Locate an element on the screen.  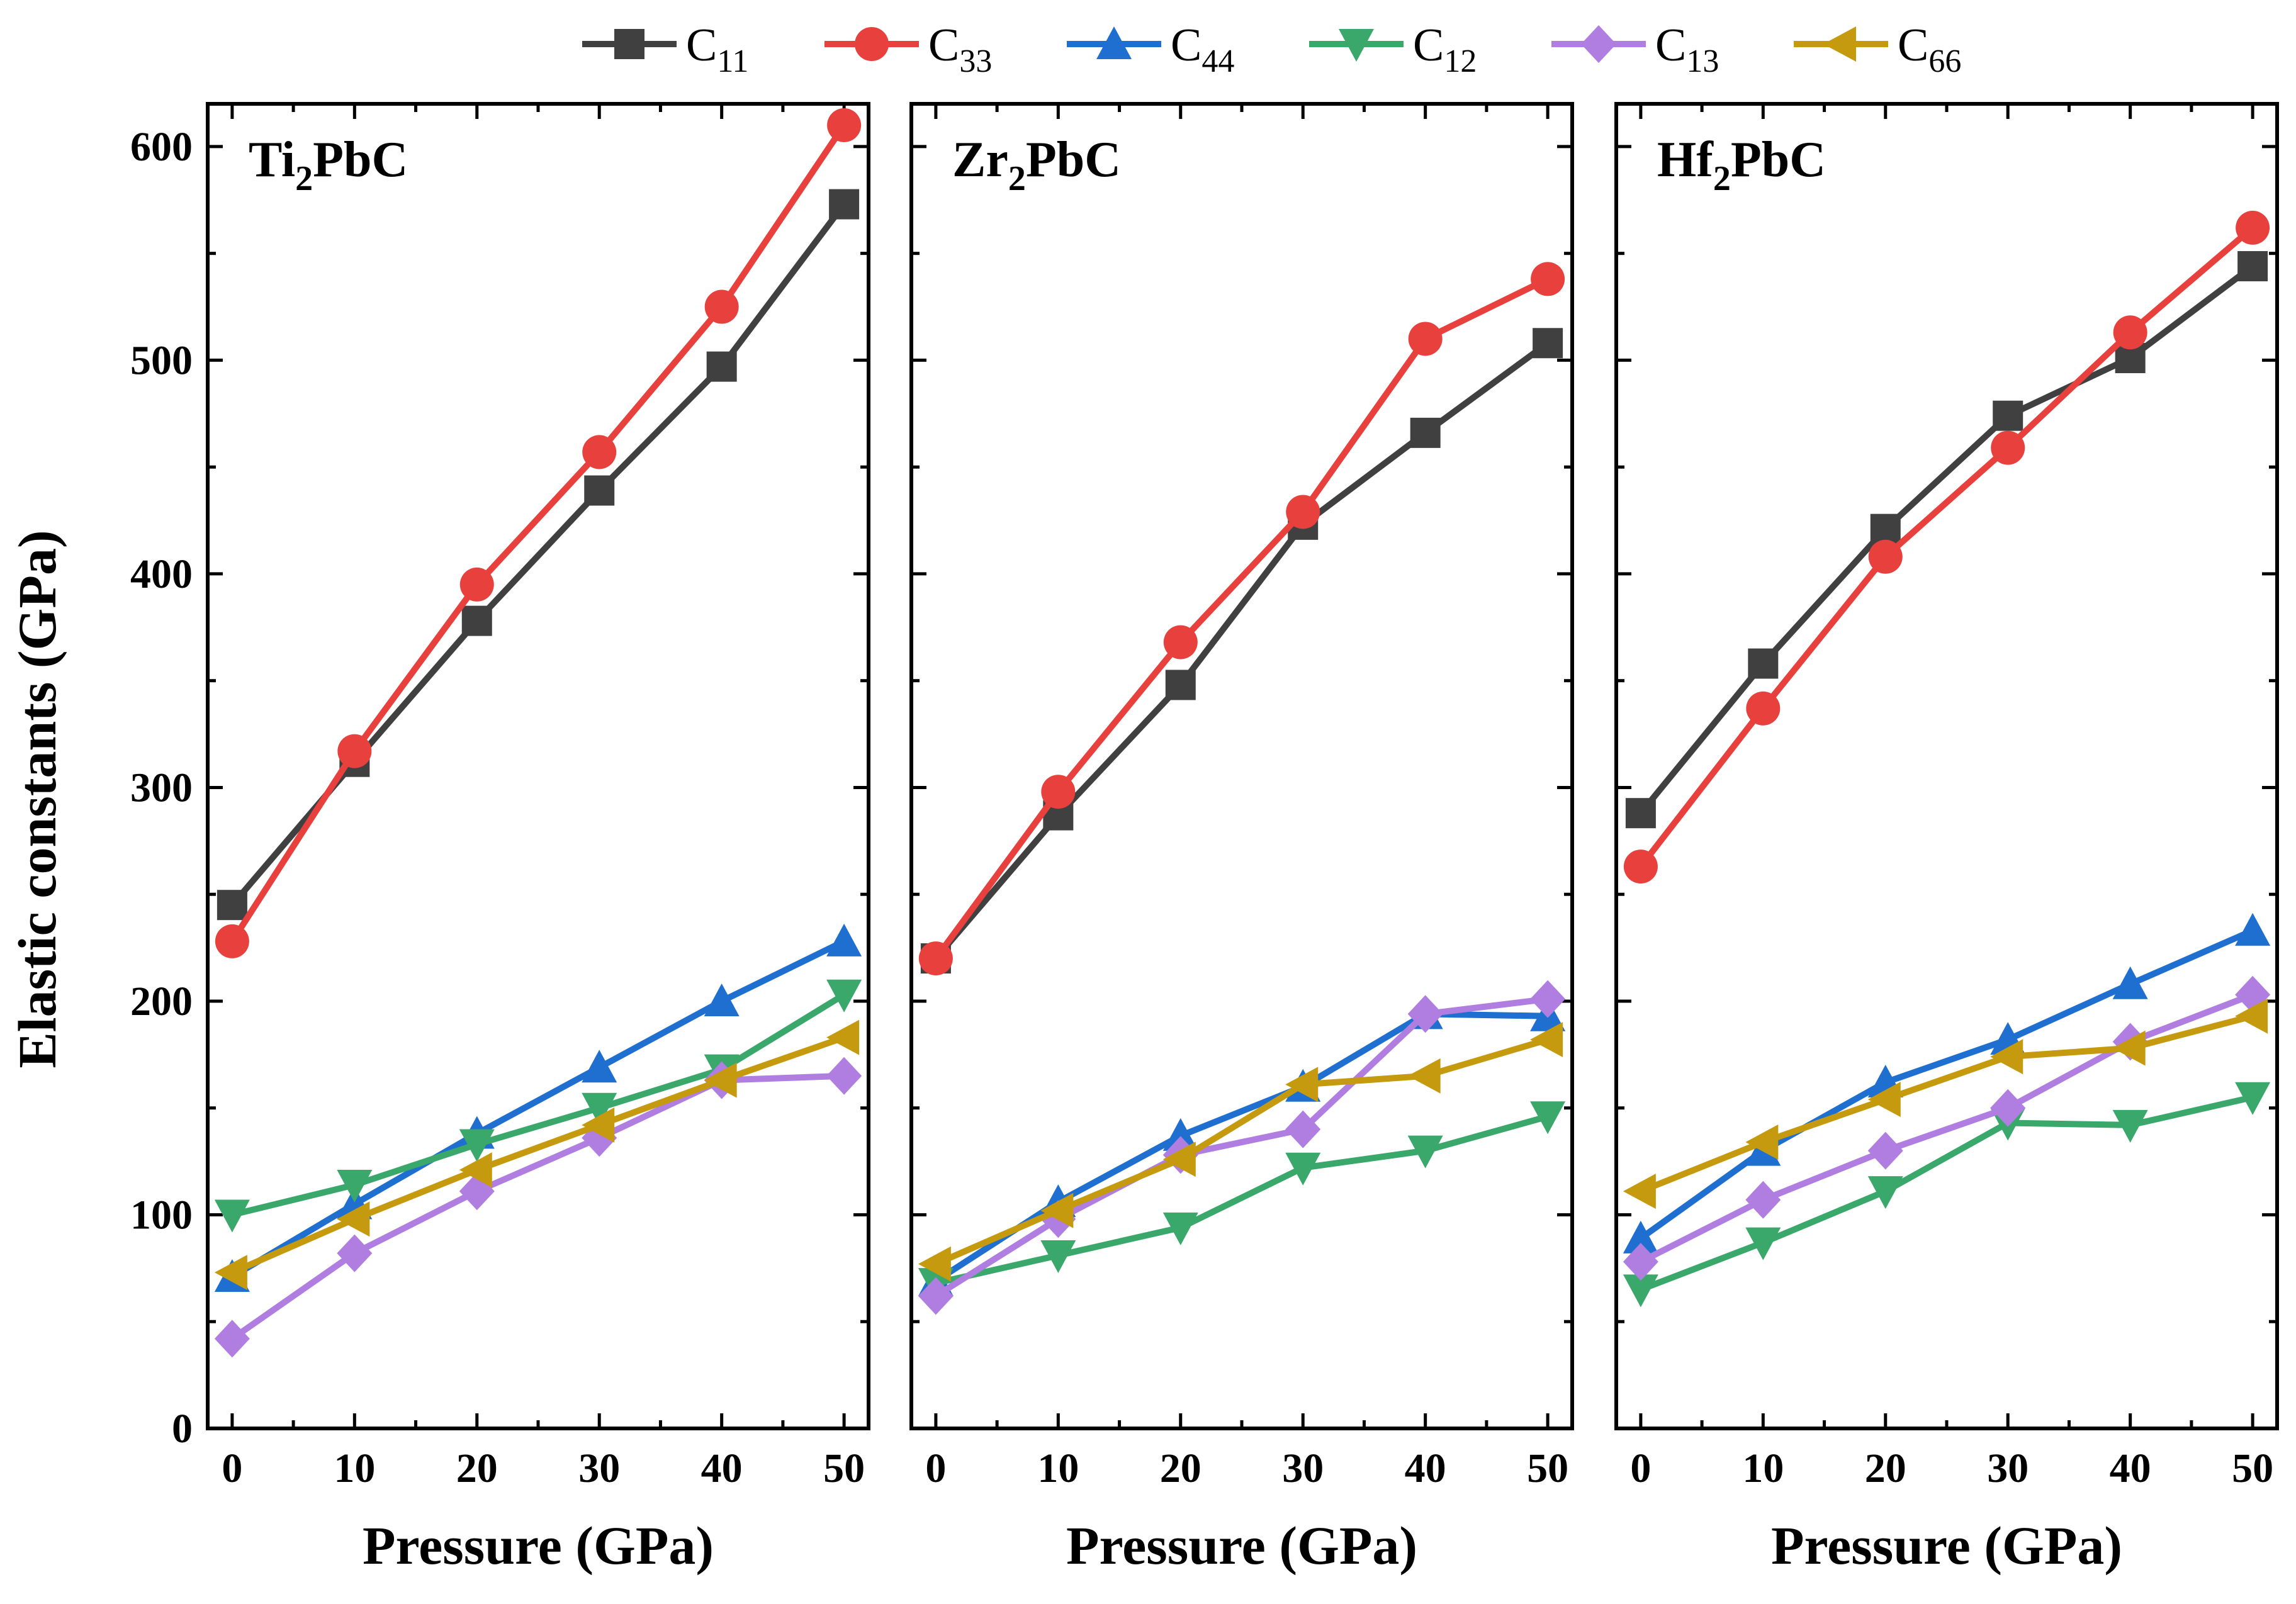
series-c44 is located at coordinates (1947, 1082).